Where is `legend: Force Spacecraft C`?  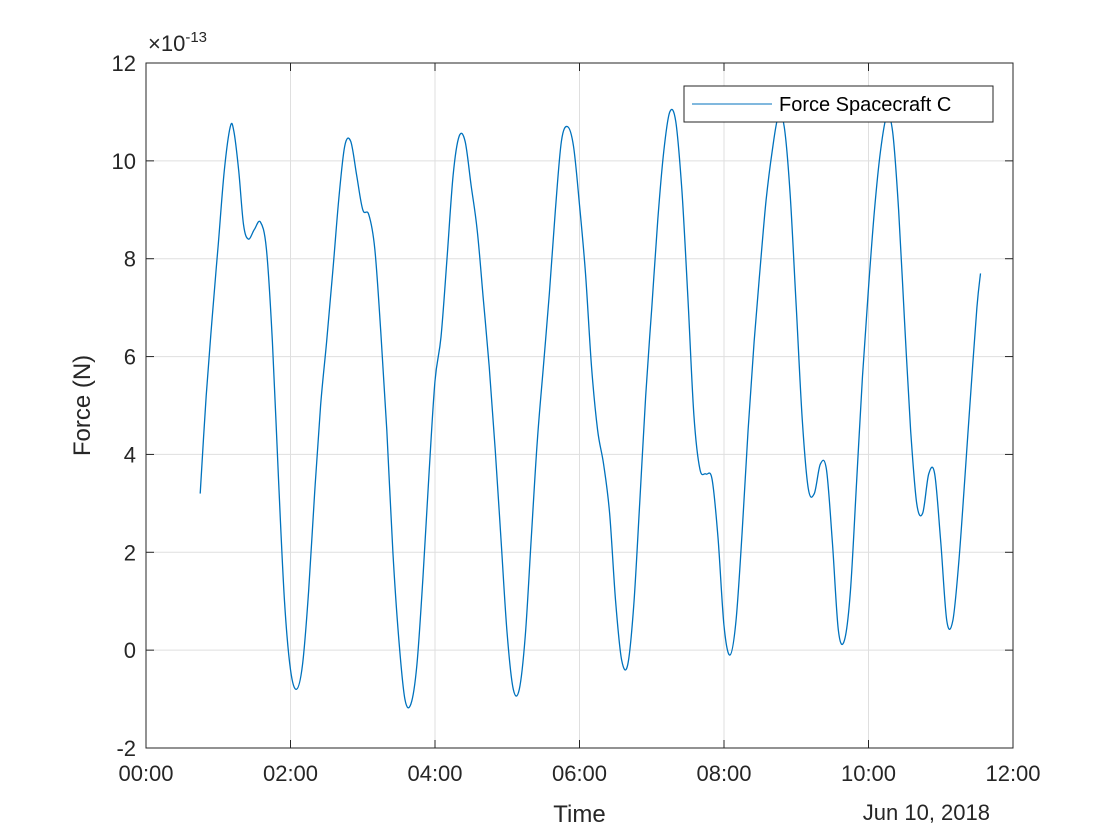
legend: Force Spacecraft C is located at coordinates (838, 104).